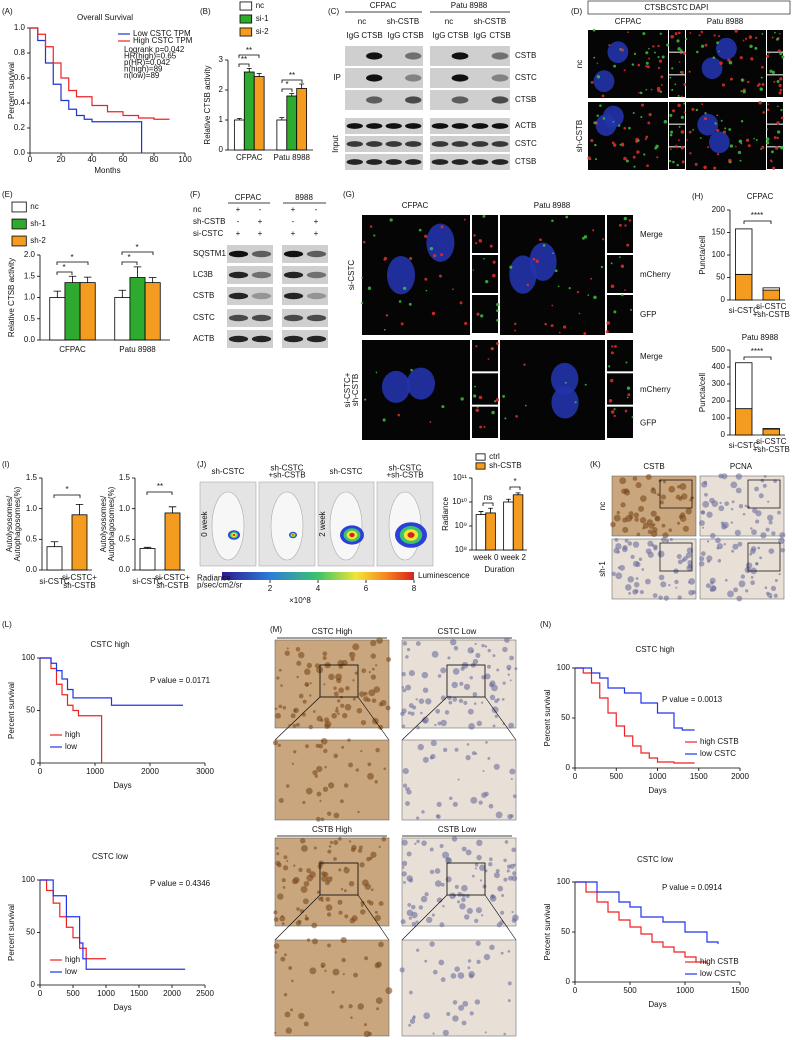 The width and height of the screenshot is (792, 1040). Describe the element at coordinates (760, 196) in the screenshot. I see `chart-title: CFPAC` at that location.